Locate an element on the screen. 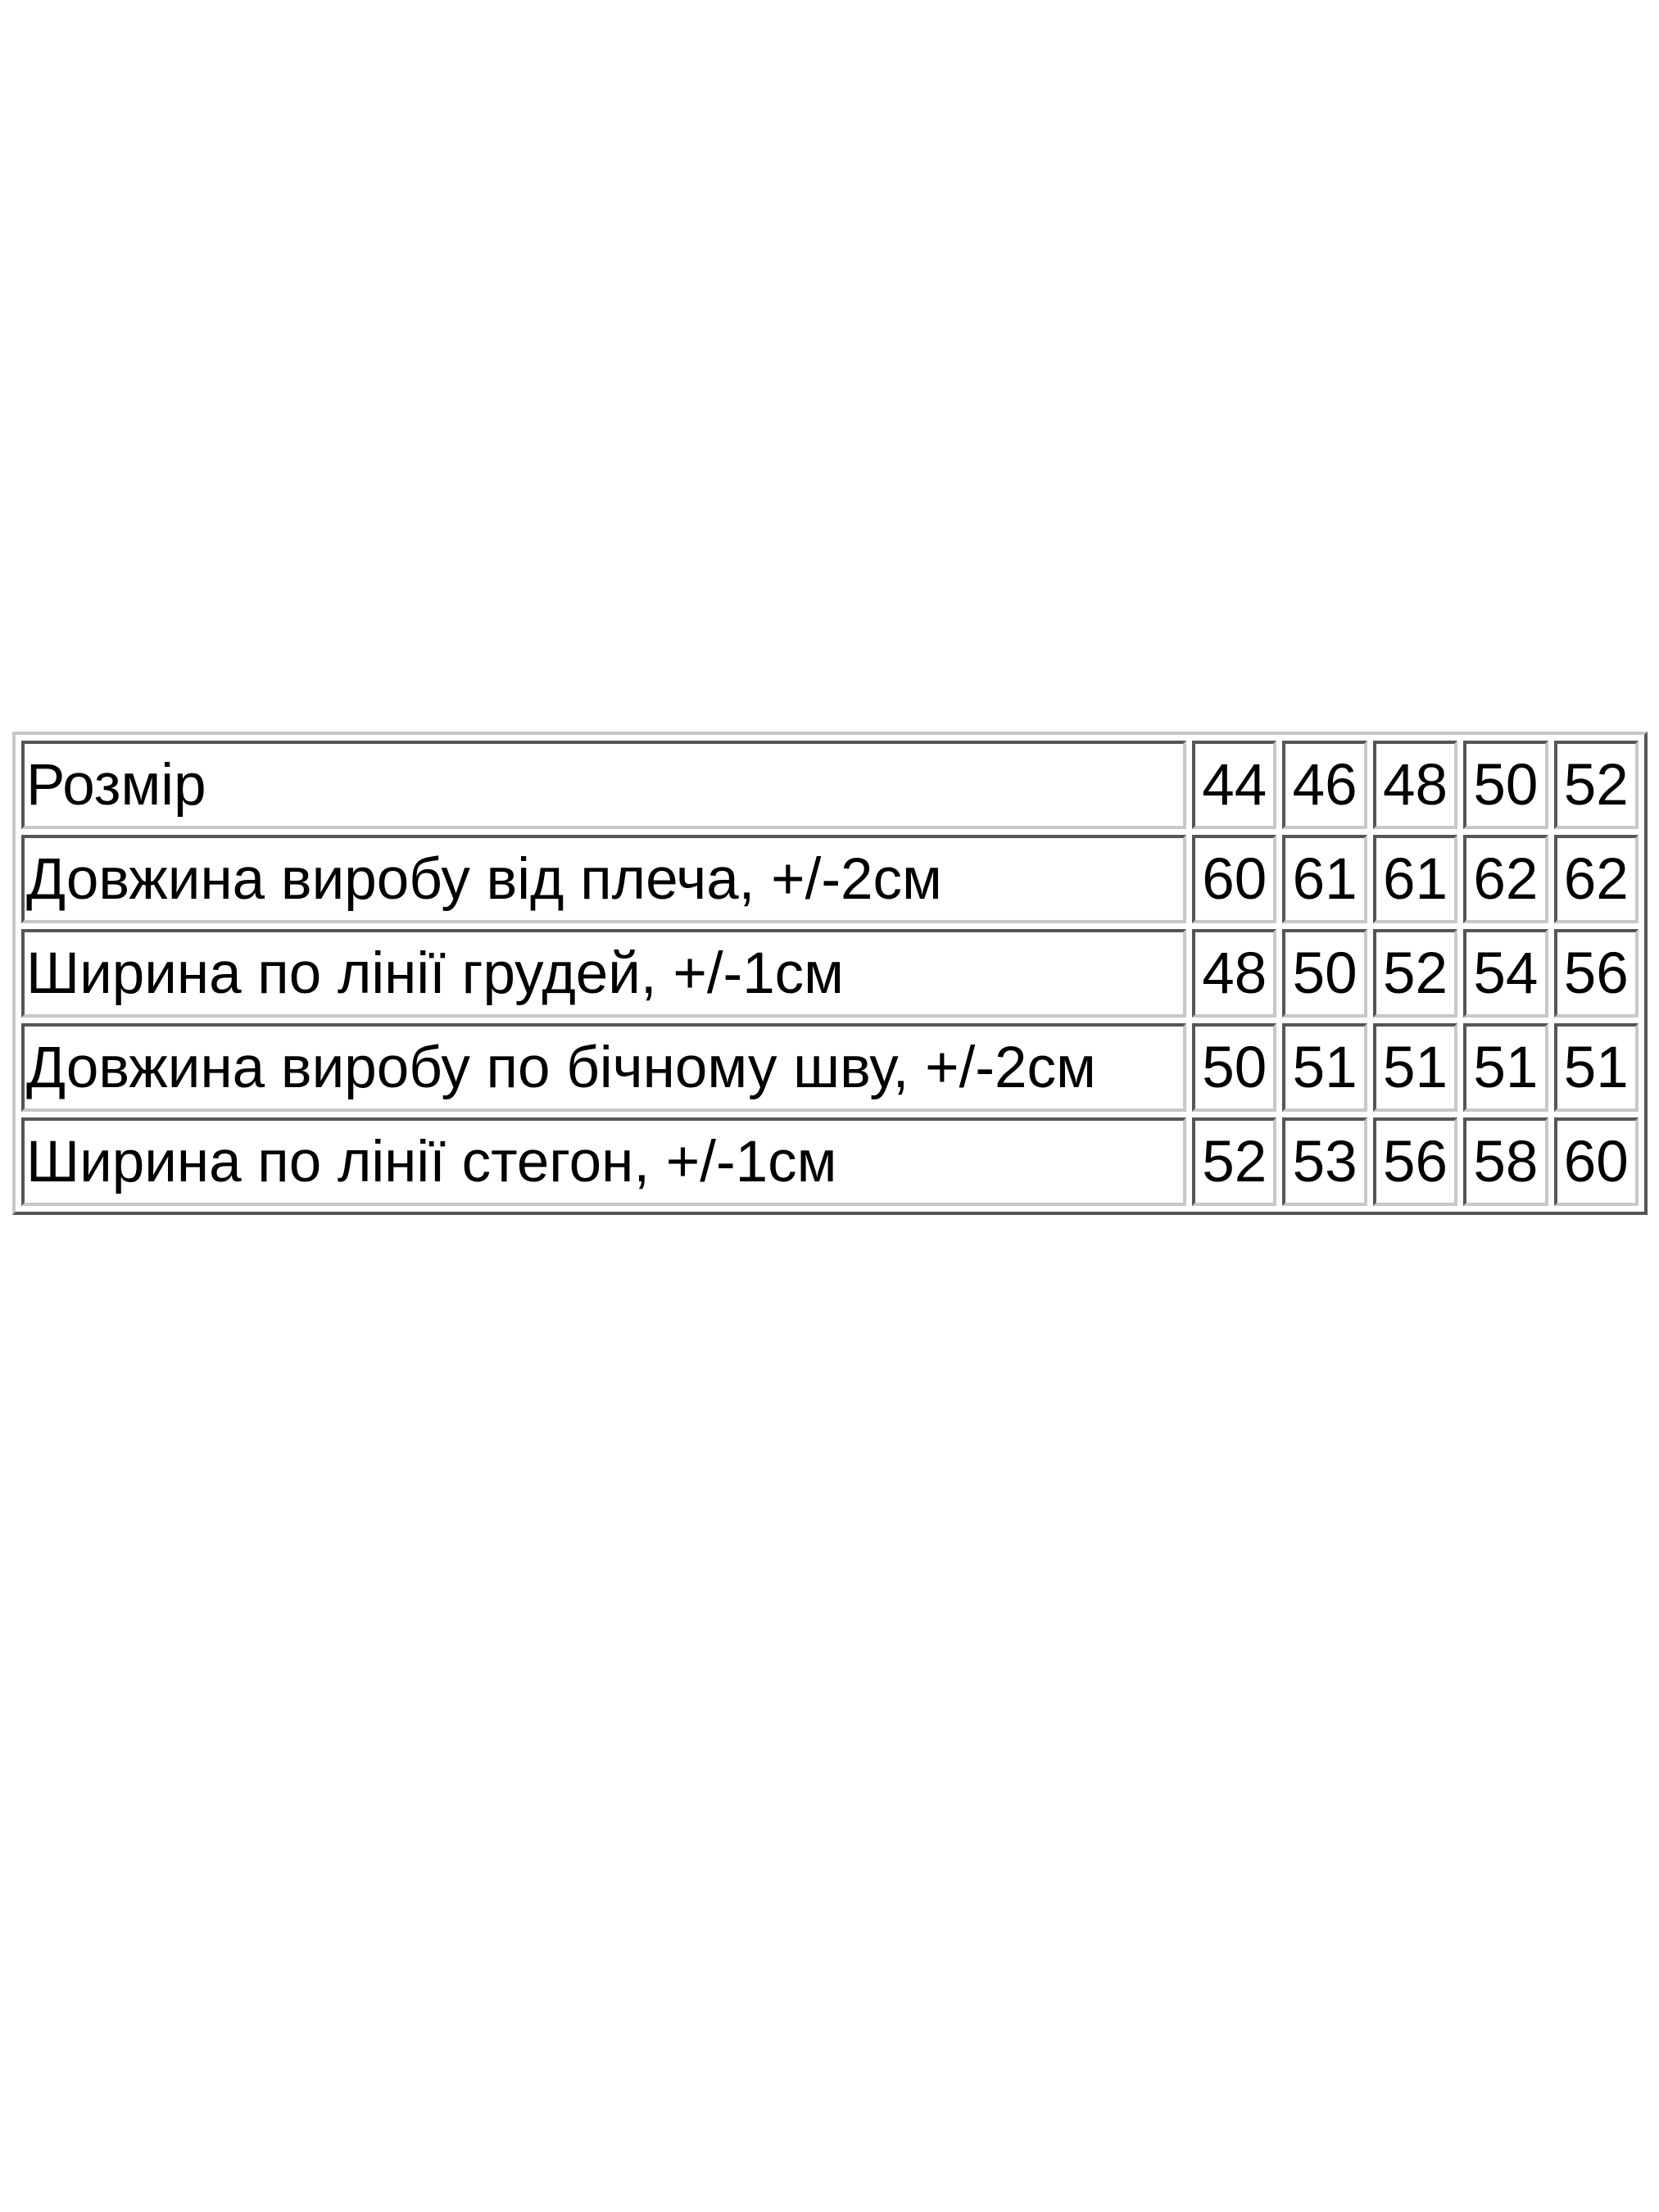 This screenshot has width=1659, height=2212. header-row: Розмір 44 46 48 50 52 is located at coordinates (830, 785).